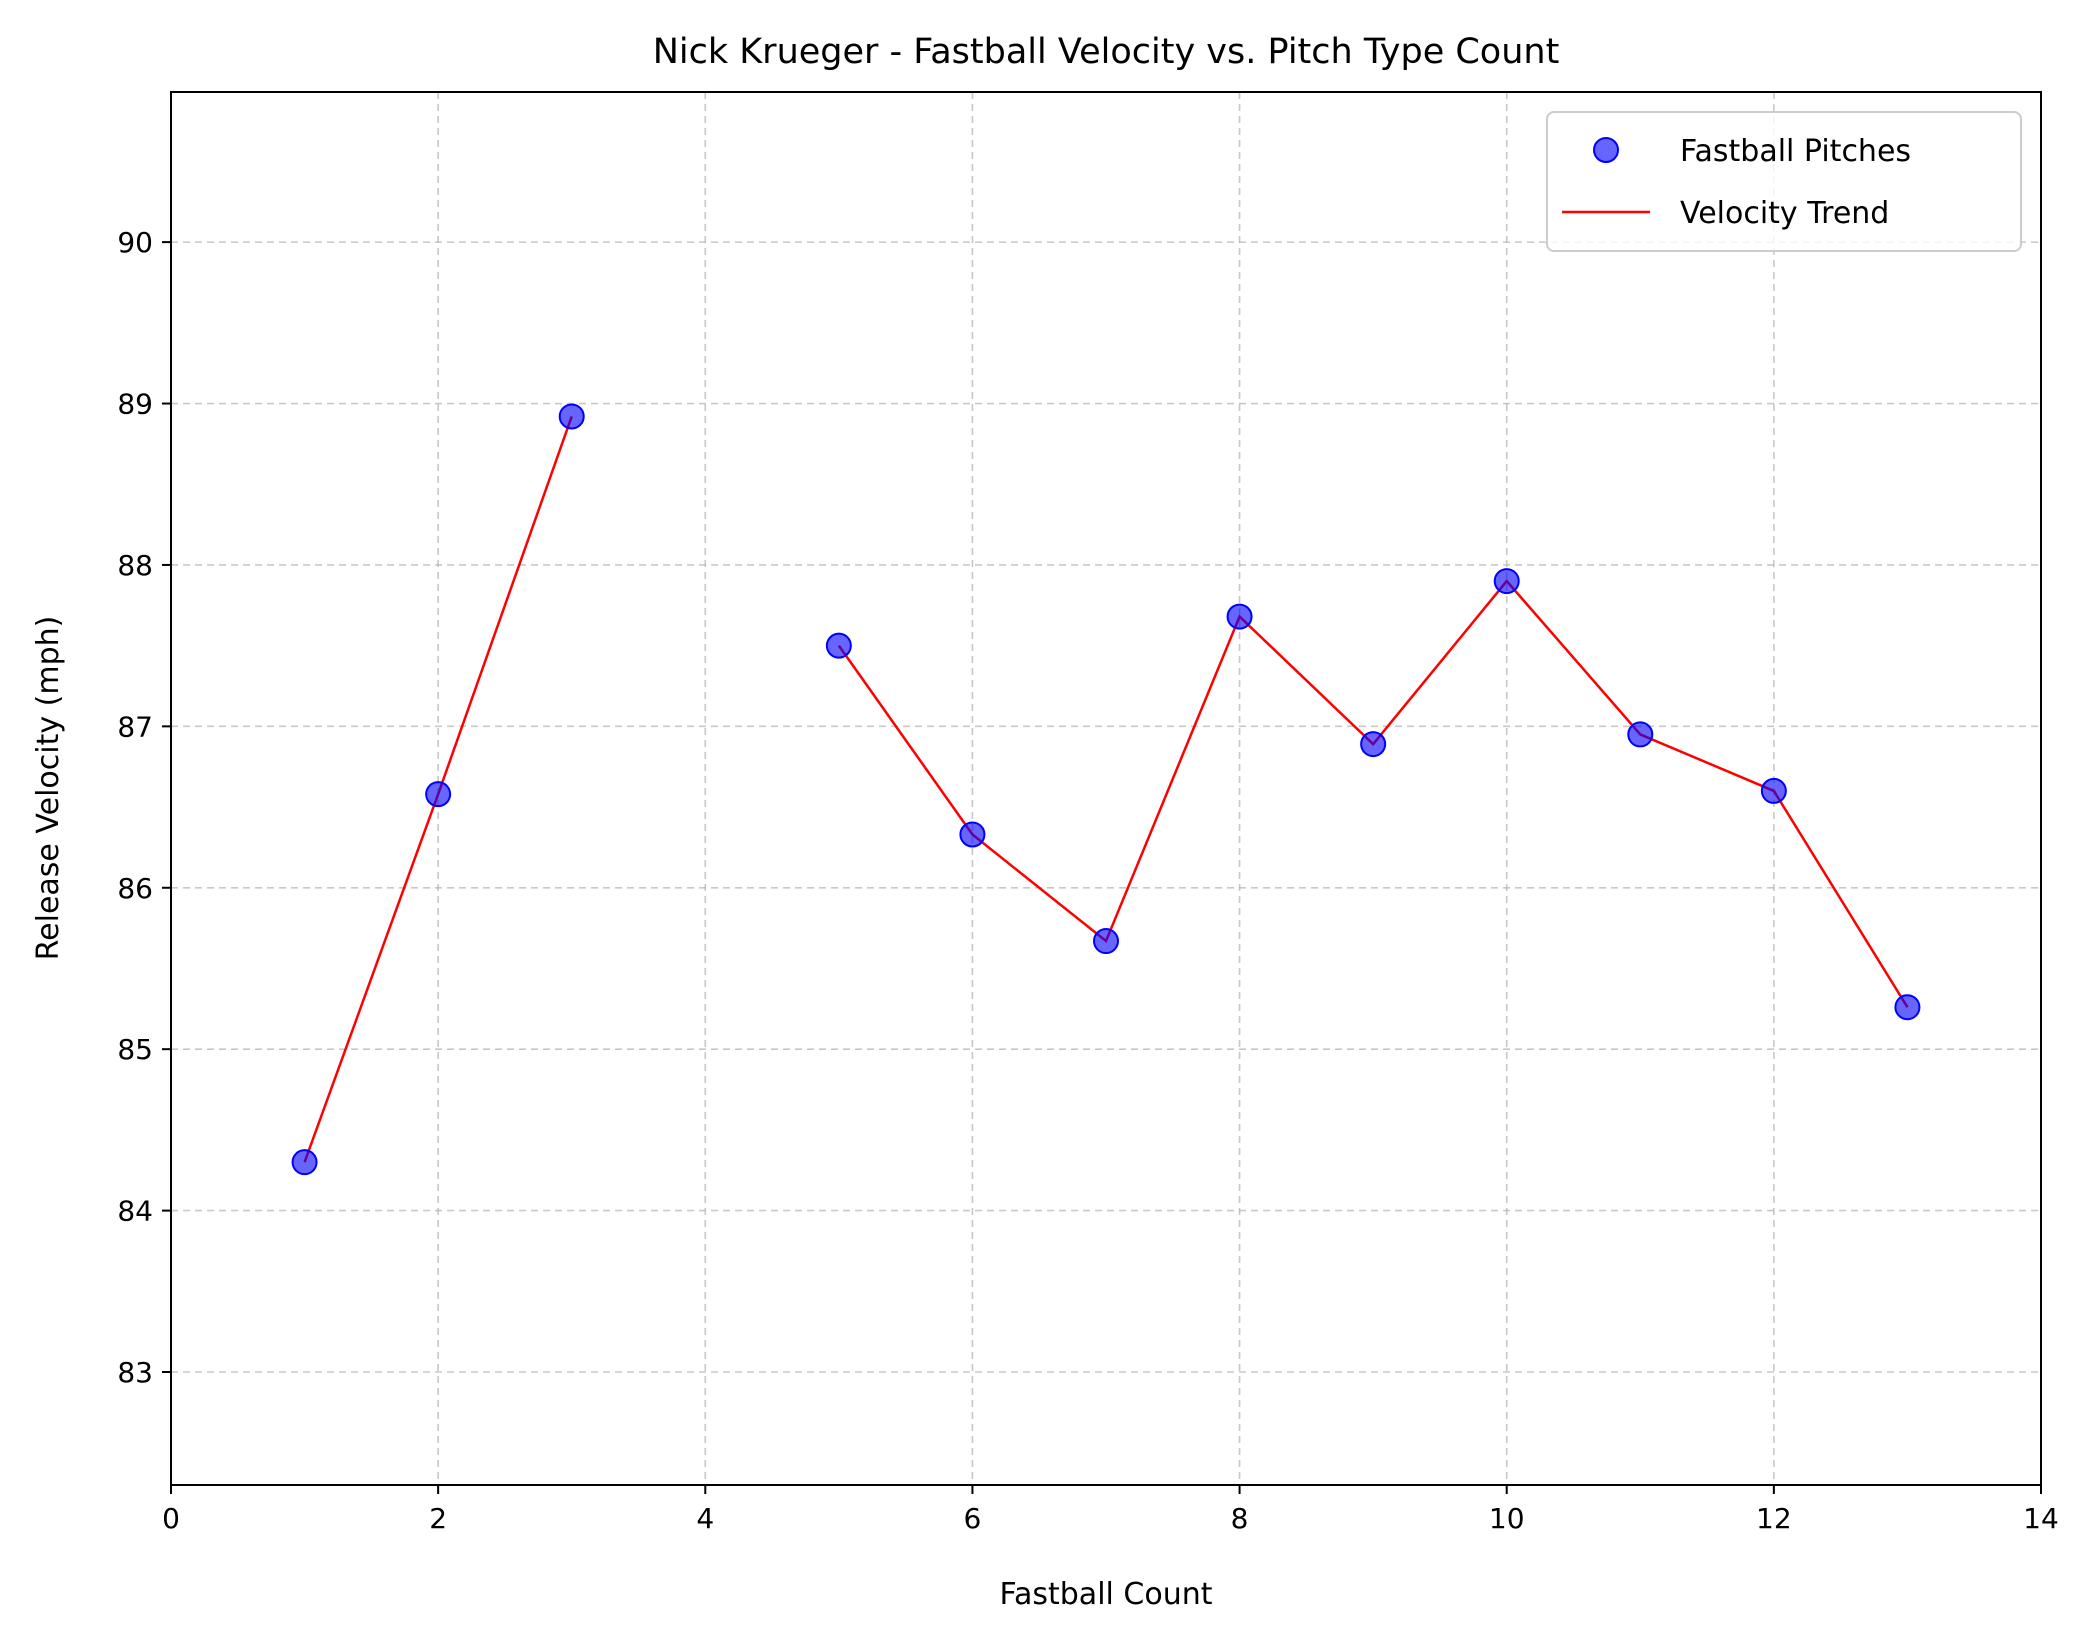 The image size is (2087, 1638). What do you see at coordinates (1105, 1594) in the screenshot?
I see `x-axis-label: Fastball Count` at bounding box center [1105, 1594].